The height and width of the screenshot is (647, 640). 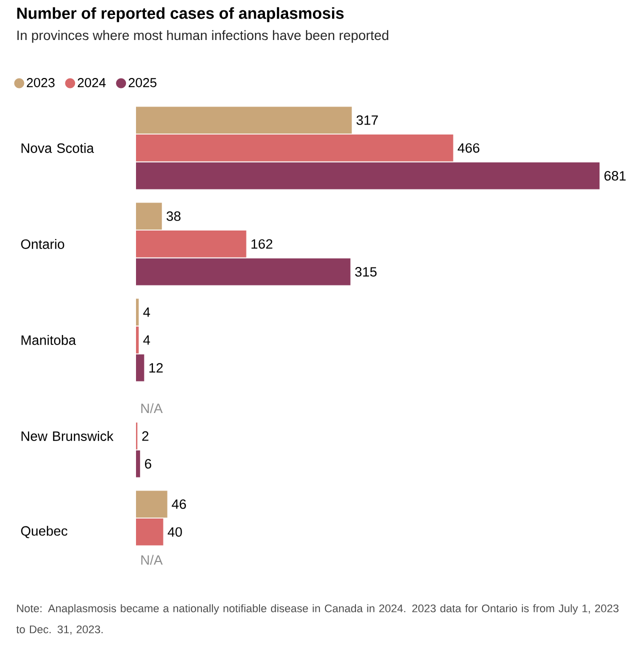 What do you see at coordinates (49, 340) in the screenshot?
I see `y-tick-label: Manitoba` at bounding box center [49, 340].